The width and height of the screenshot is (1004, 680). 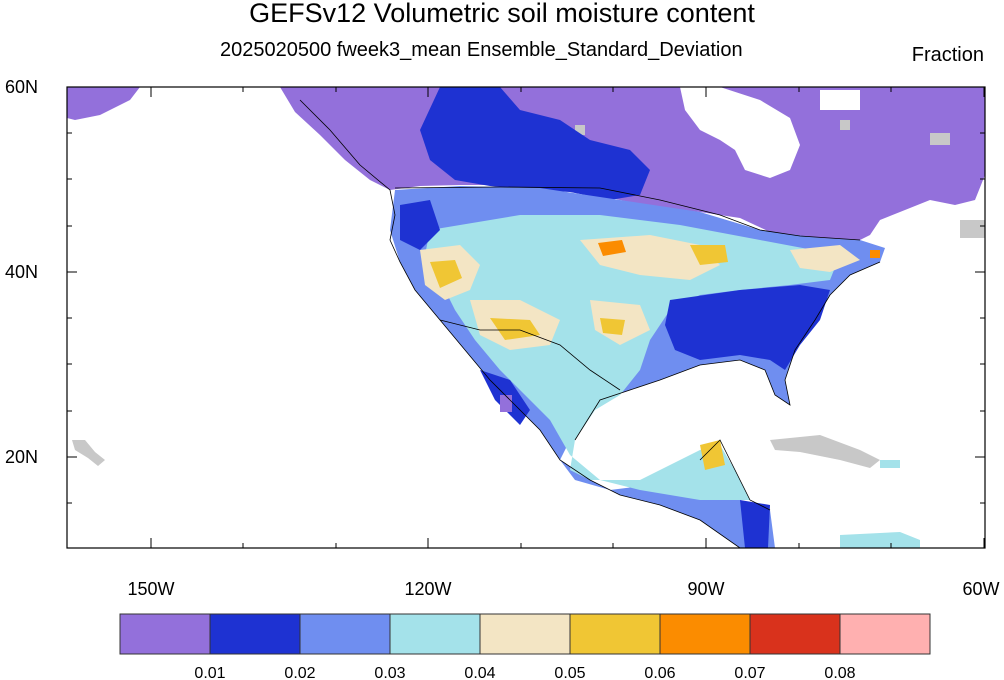 I want to click on field-hawaii, so click(x=88, y=453).